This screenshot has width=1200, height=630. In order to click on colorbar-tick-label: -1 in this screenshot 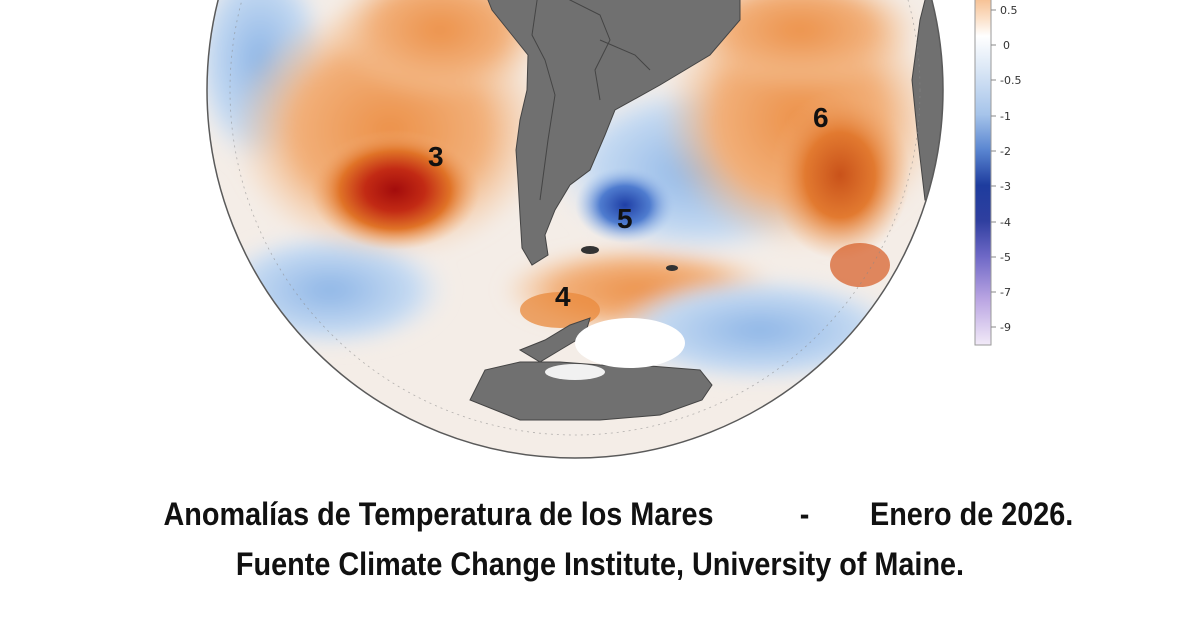, I will do `click(1005, 116)`.